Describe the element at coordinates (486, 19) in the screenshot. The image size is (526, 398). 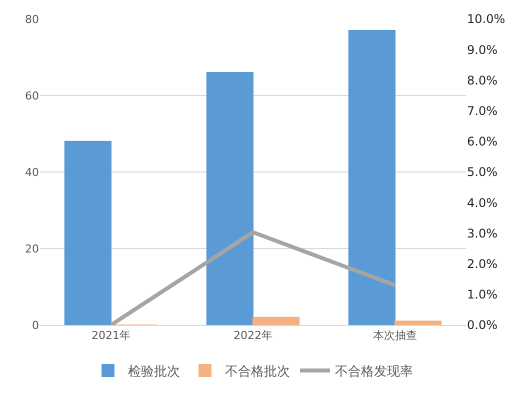
I see `y2-tick-label: 10.0%` at that location.